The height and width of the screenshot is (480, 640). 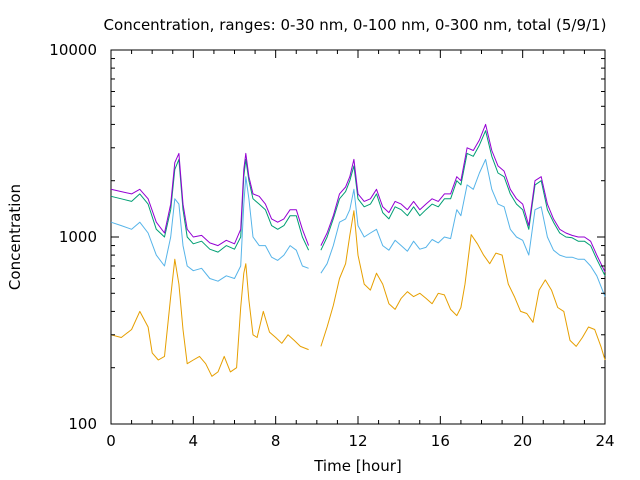 I want to click on y-axis-label: Concentration, so click(x=15, y=237).